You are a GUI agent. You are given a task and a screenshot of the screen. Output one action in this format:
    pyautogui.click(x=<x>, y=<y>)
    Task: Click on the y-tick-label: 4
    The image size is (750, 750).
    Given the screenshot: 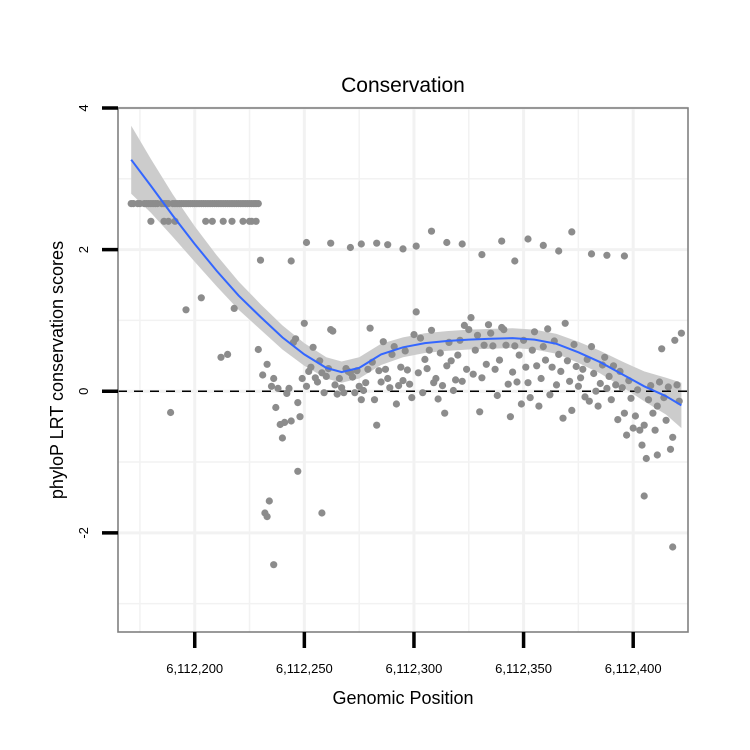 What is the action you would take?
    pyautogui.click(x=83, y=107)
    